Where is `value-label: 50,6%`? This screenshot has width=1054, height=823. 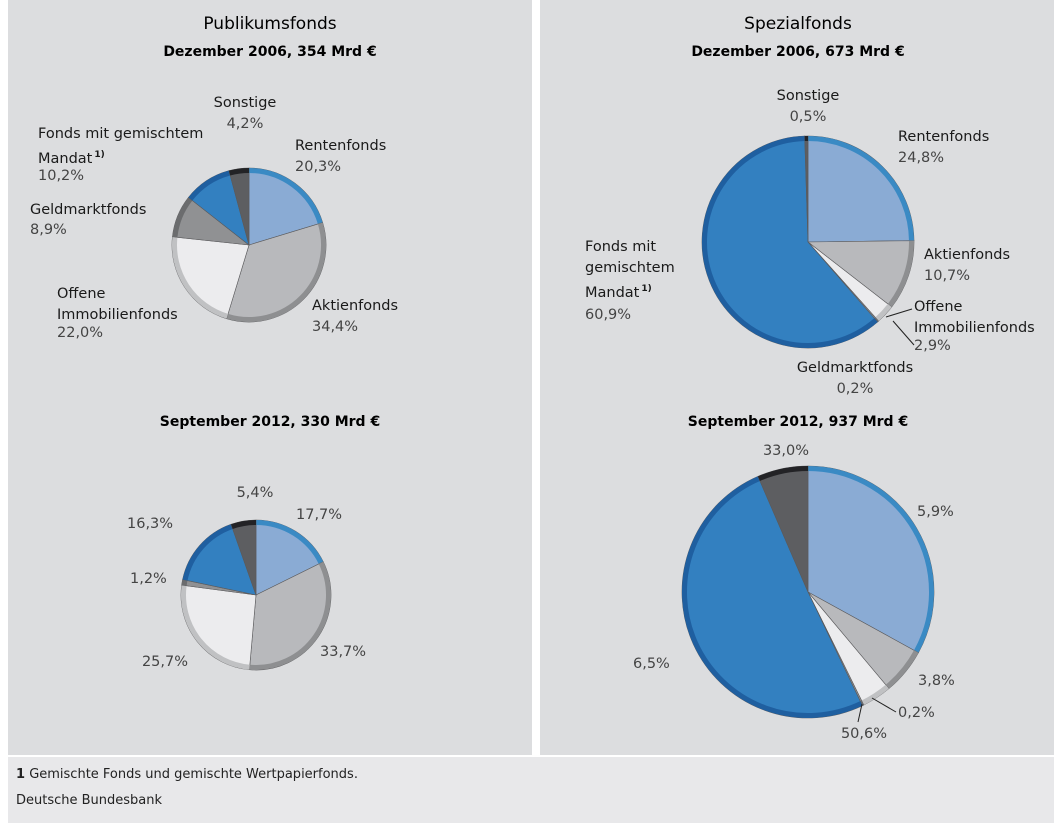 value-label: 50,6% is located at coordinates (864, 734).